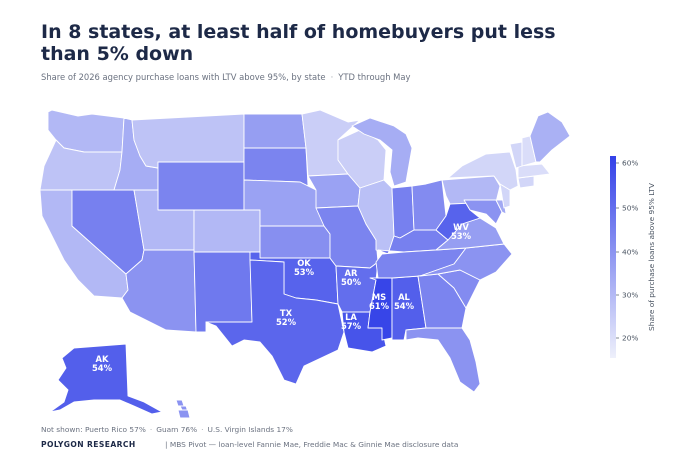 This screenshot has width=680, height=468. I want to click on label-ar-value: 50%, so click(351, 282).